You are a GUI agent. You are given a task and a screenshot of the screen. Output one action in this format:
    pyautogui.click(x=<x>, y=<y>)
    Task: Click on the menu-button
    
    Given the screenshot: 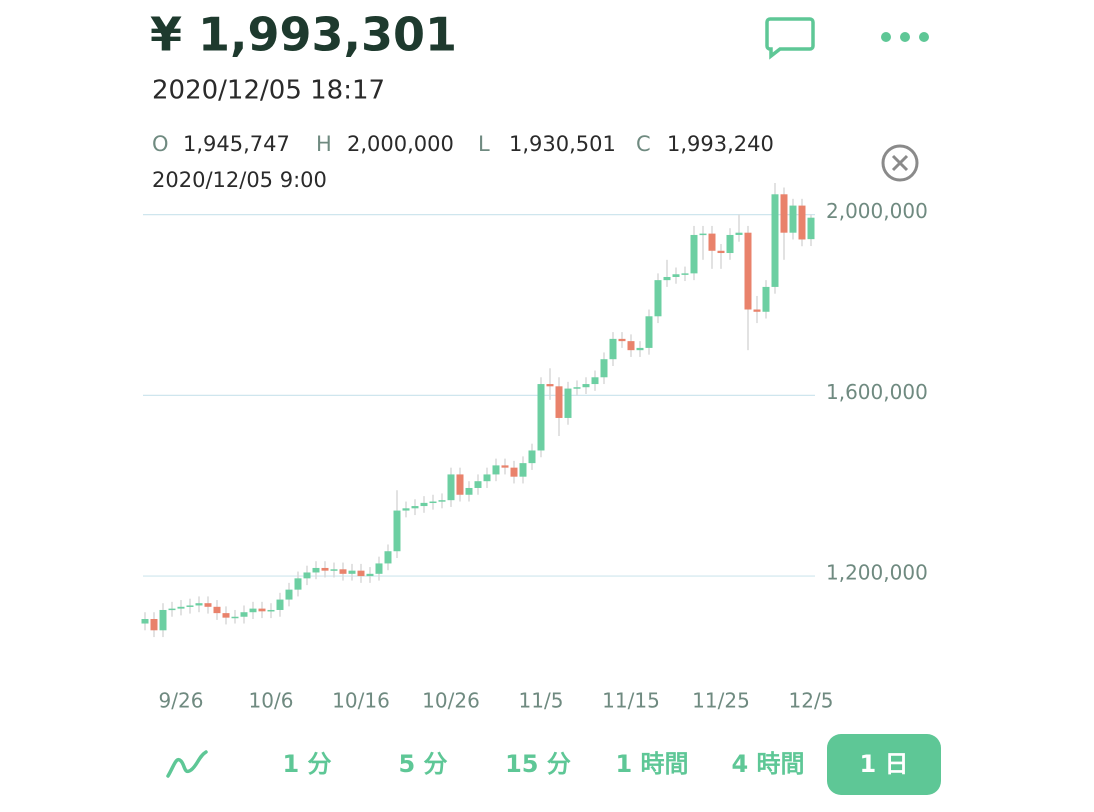 What is the action you would take?
    pyautogui.click(x=905, y=37)
    